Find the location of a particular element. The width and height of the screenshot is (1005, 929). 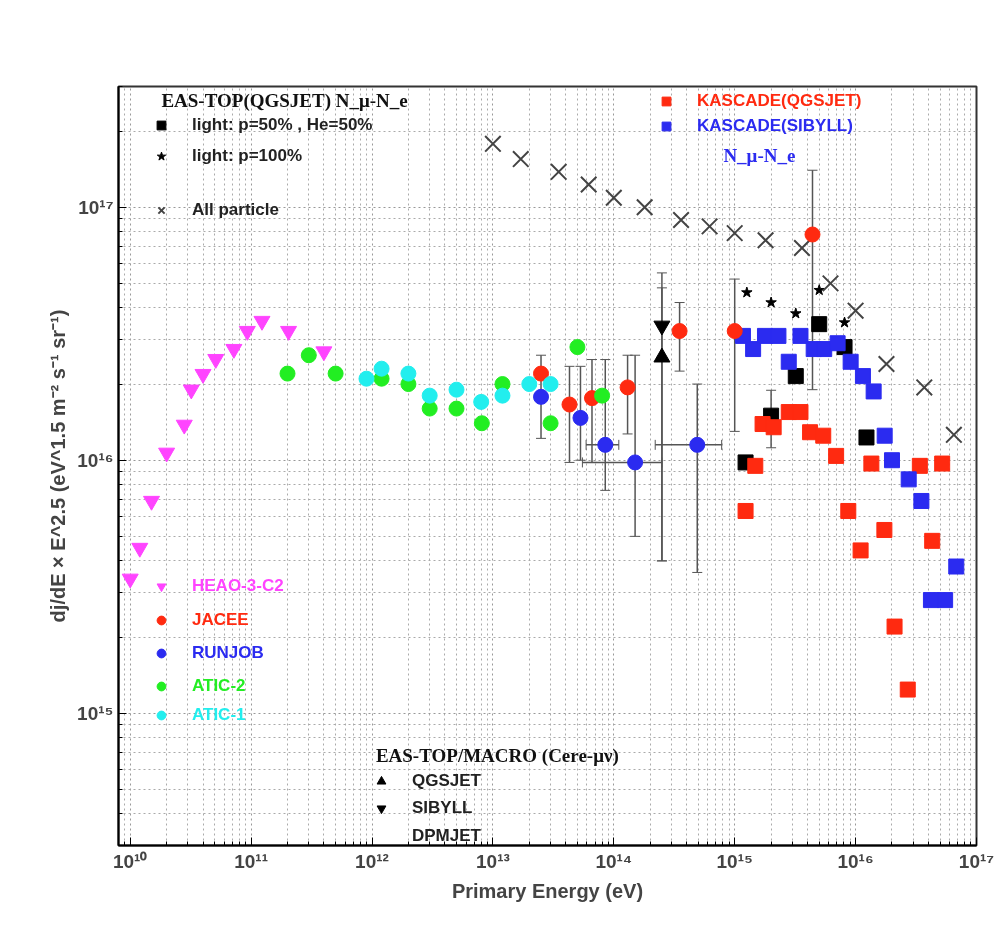

x-tick-label: 10¹² is located at coordinates (372, 861).